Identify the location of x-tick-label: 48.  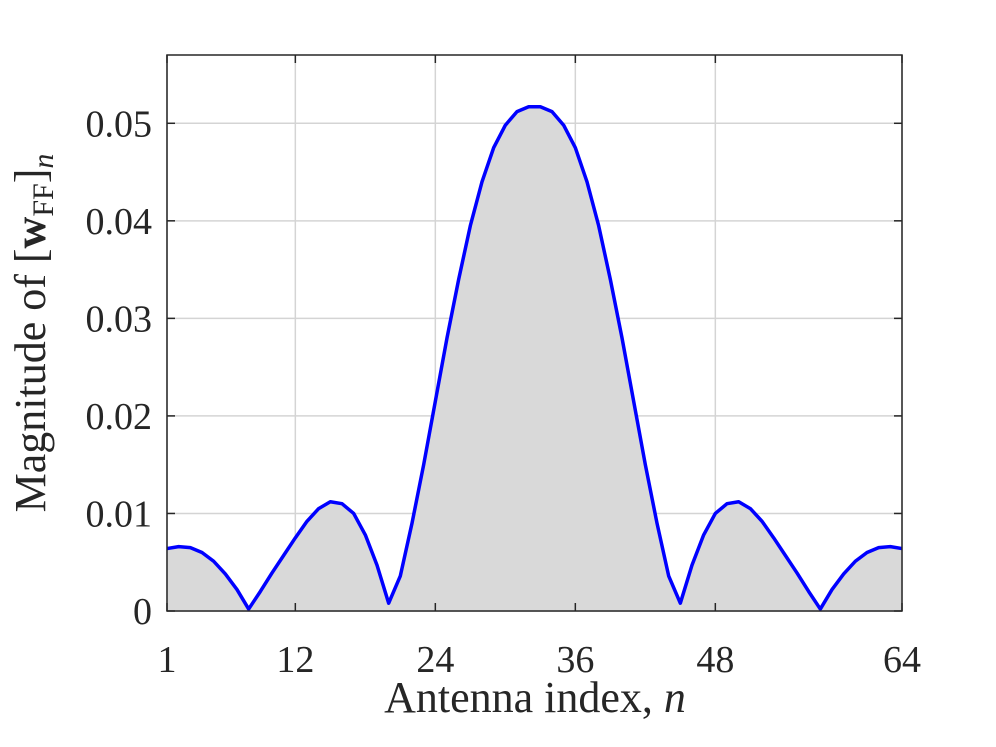
(715, 660).